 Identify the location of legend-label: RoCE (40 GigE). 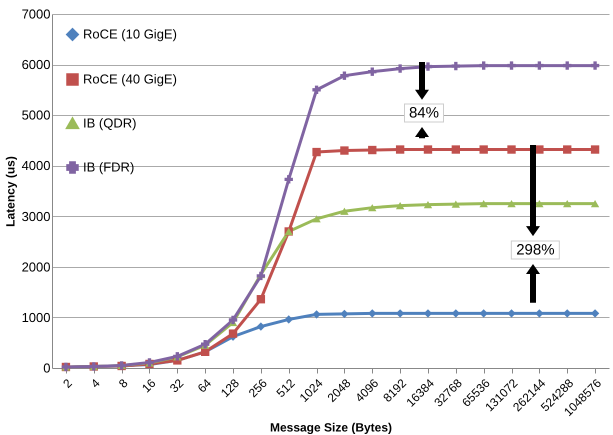
(130, 79).